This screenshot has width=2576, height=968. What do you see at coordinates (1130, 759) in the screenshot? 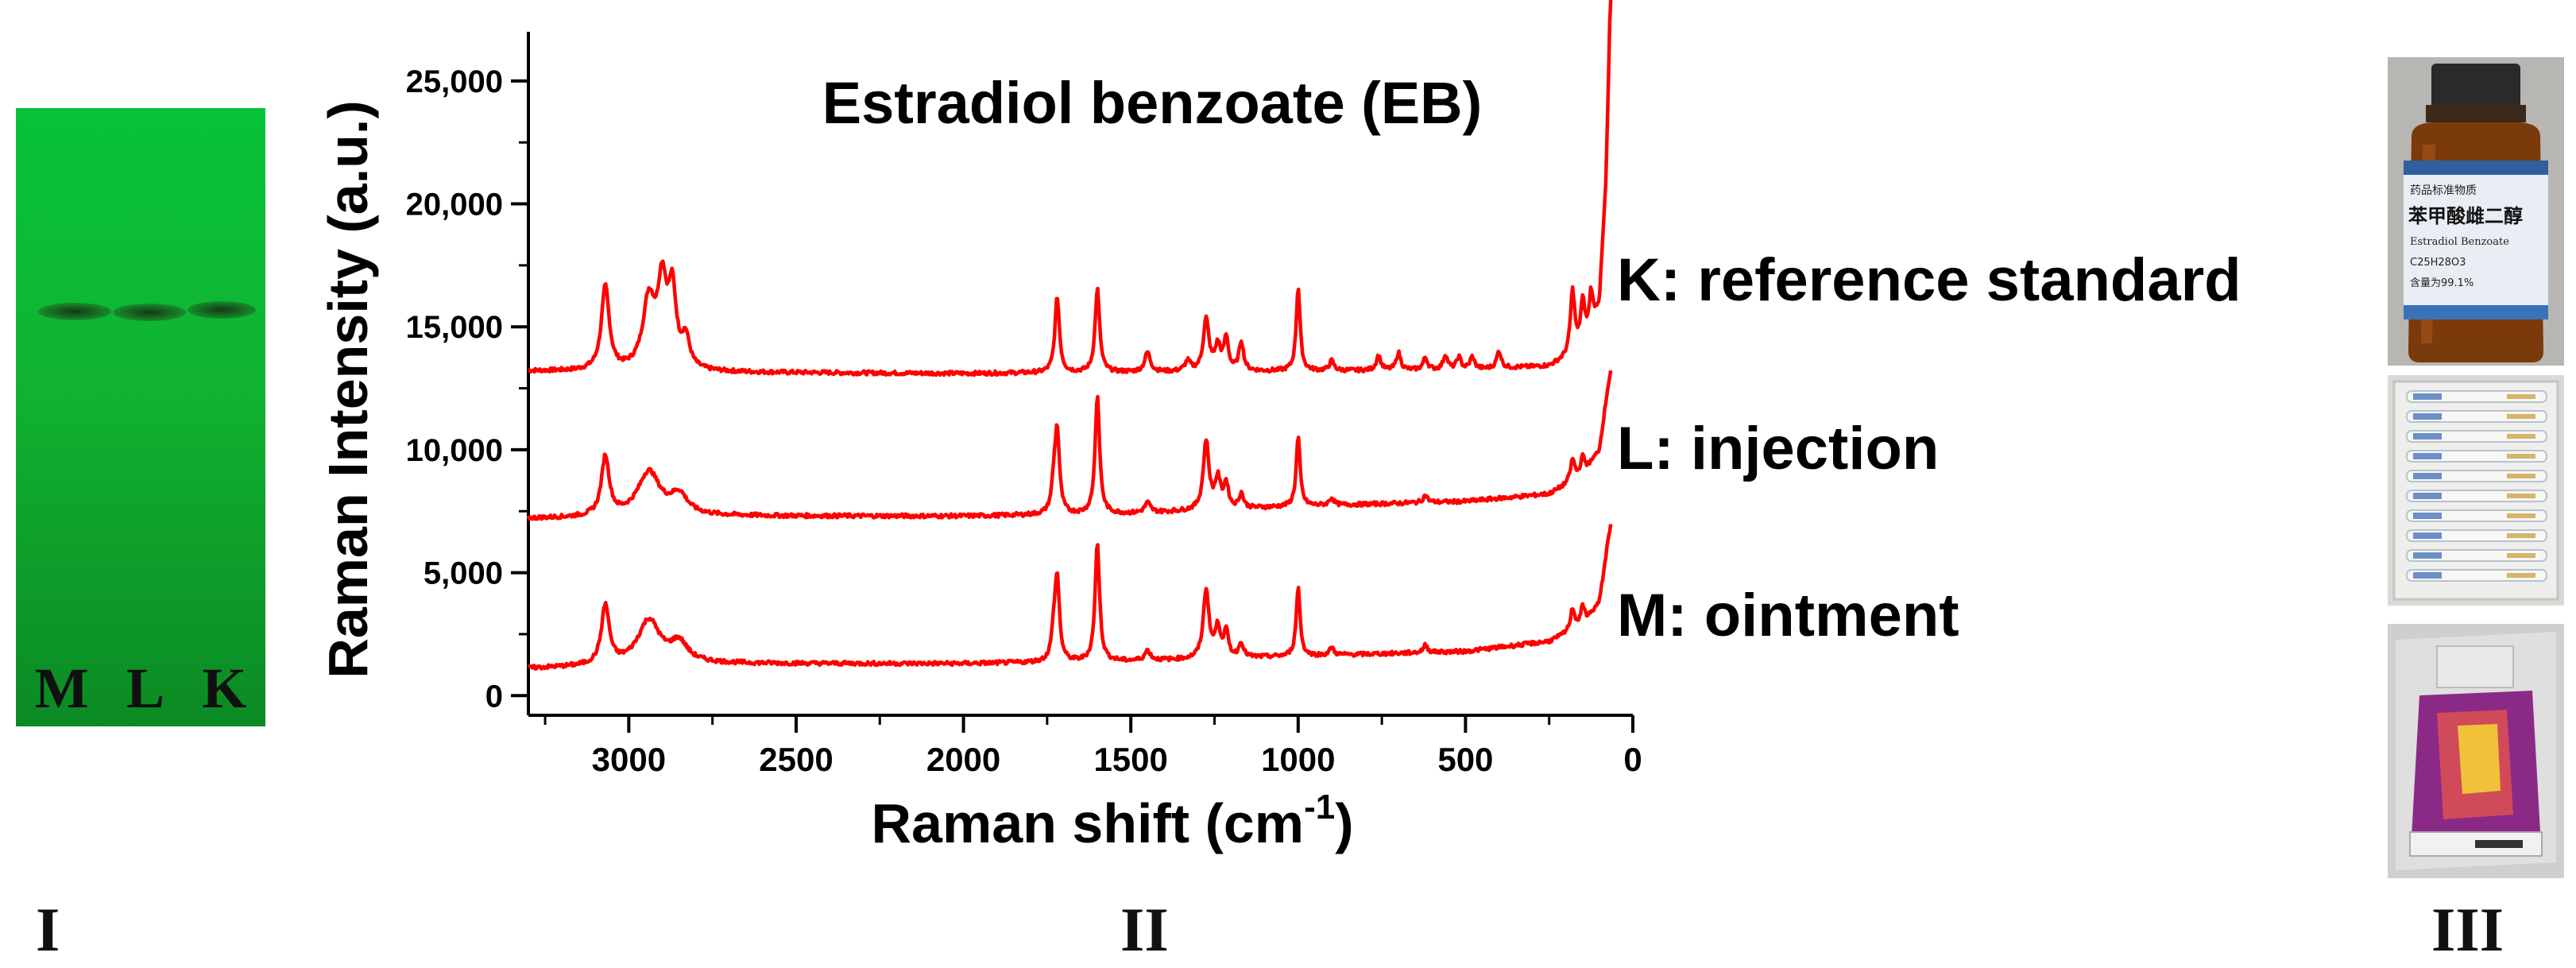
I see `x-tick-label: 1500` at bounding box center [1130, 759].